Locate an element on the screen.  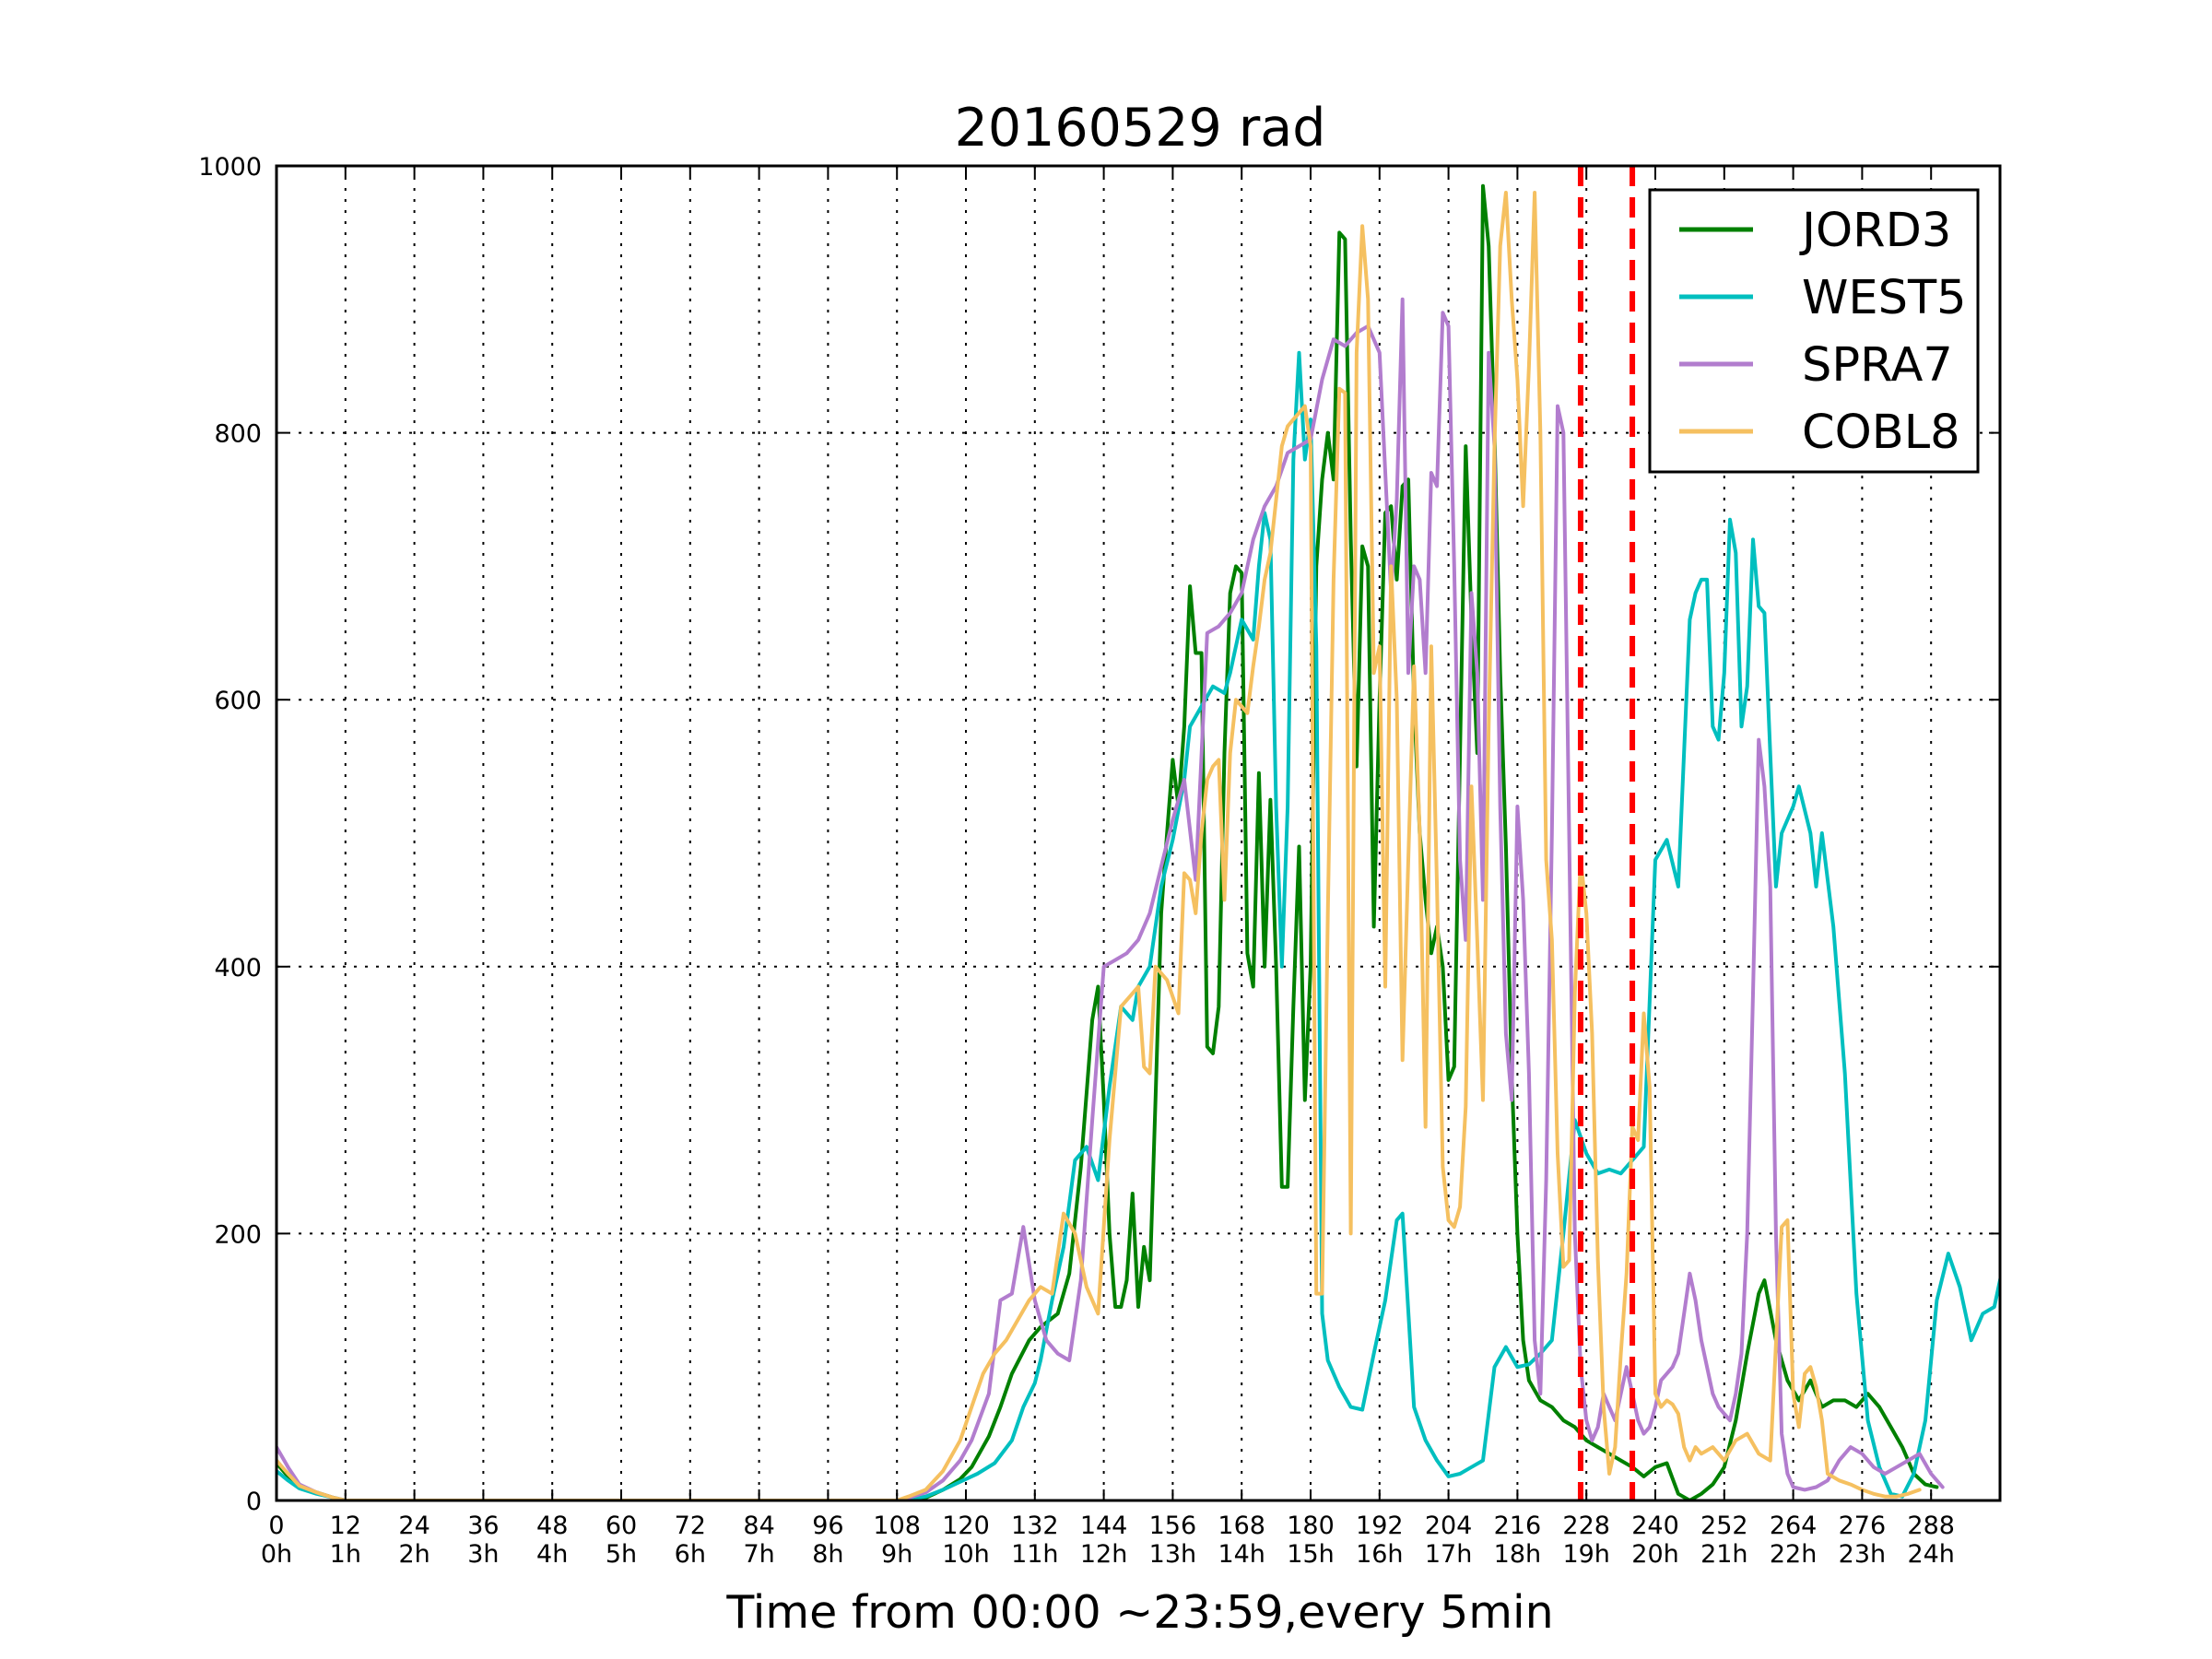
x-tick-label: 84 is located at coordinates (758, 1526).